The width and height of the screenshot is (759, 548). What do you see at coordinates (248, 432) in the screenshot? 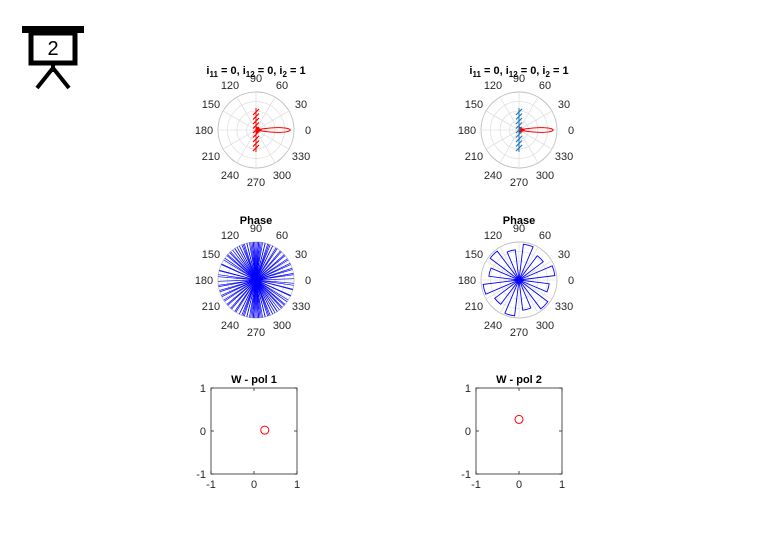
I see `scatter-axes-4: -1 0 1 -1 0 1 W - pol 1` at bounding box center [248, 432].